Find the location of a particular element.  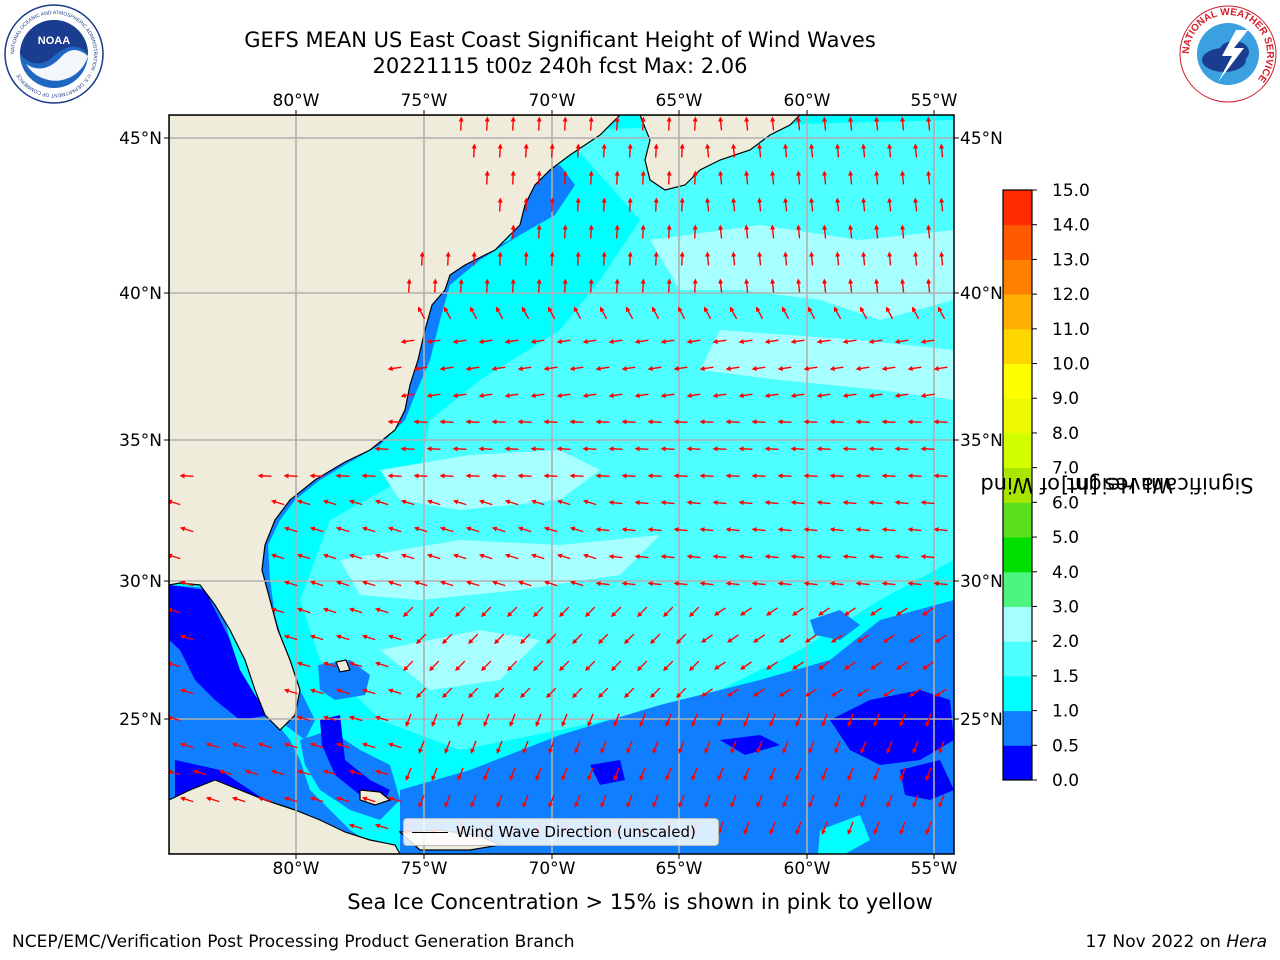

lat-label-right: 35°N is located at coordinates (981, 441).